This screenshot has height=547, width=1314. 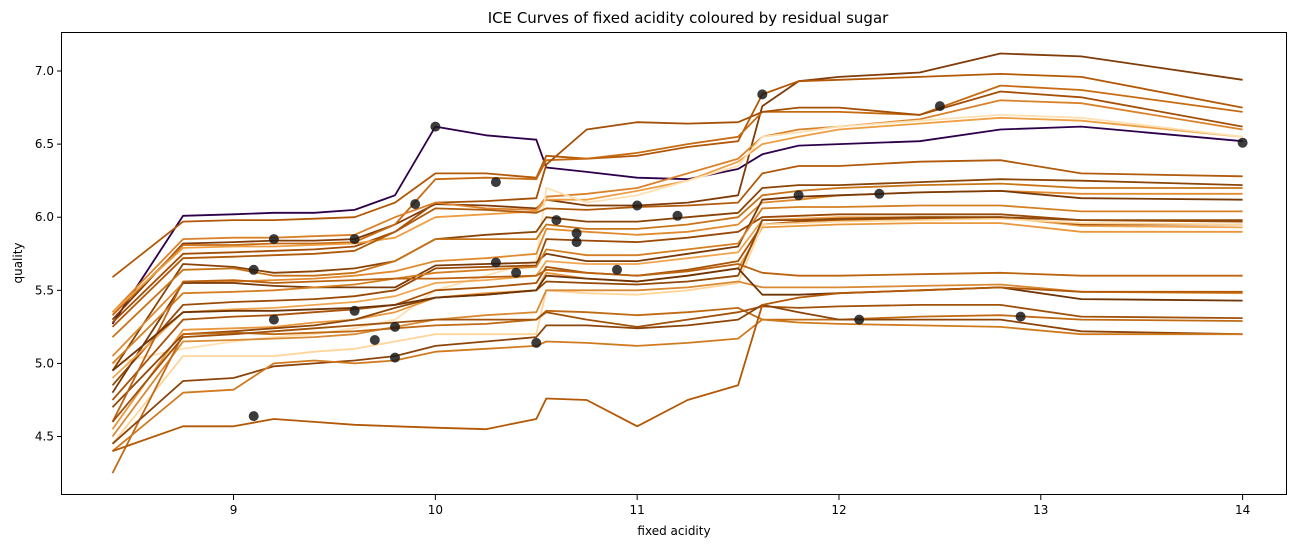 What do you see at coordinates (48, 254) in the screenshot?
I see `y-axis-ticks: 4.5 5.0 5.5 6.0 6.5 7.0` at bounding box center [48, 254].